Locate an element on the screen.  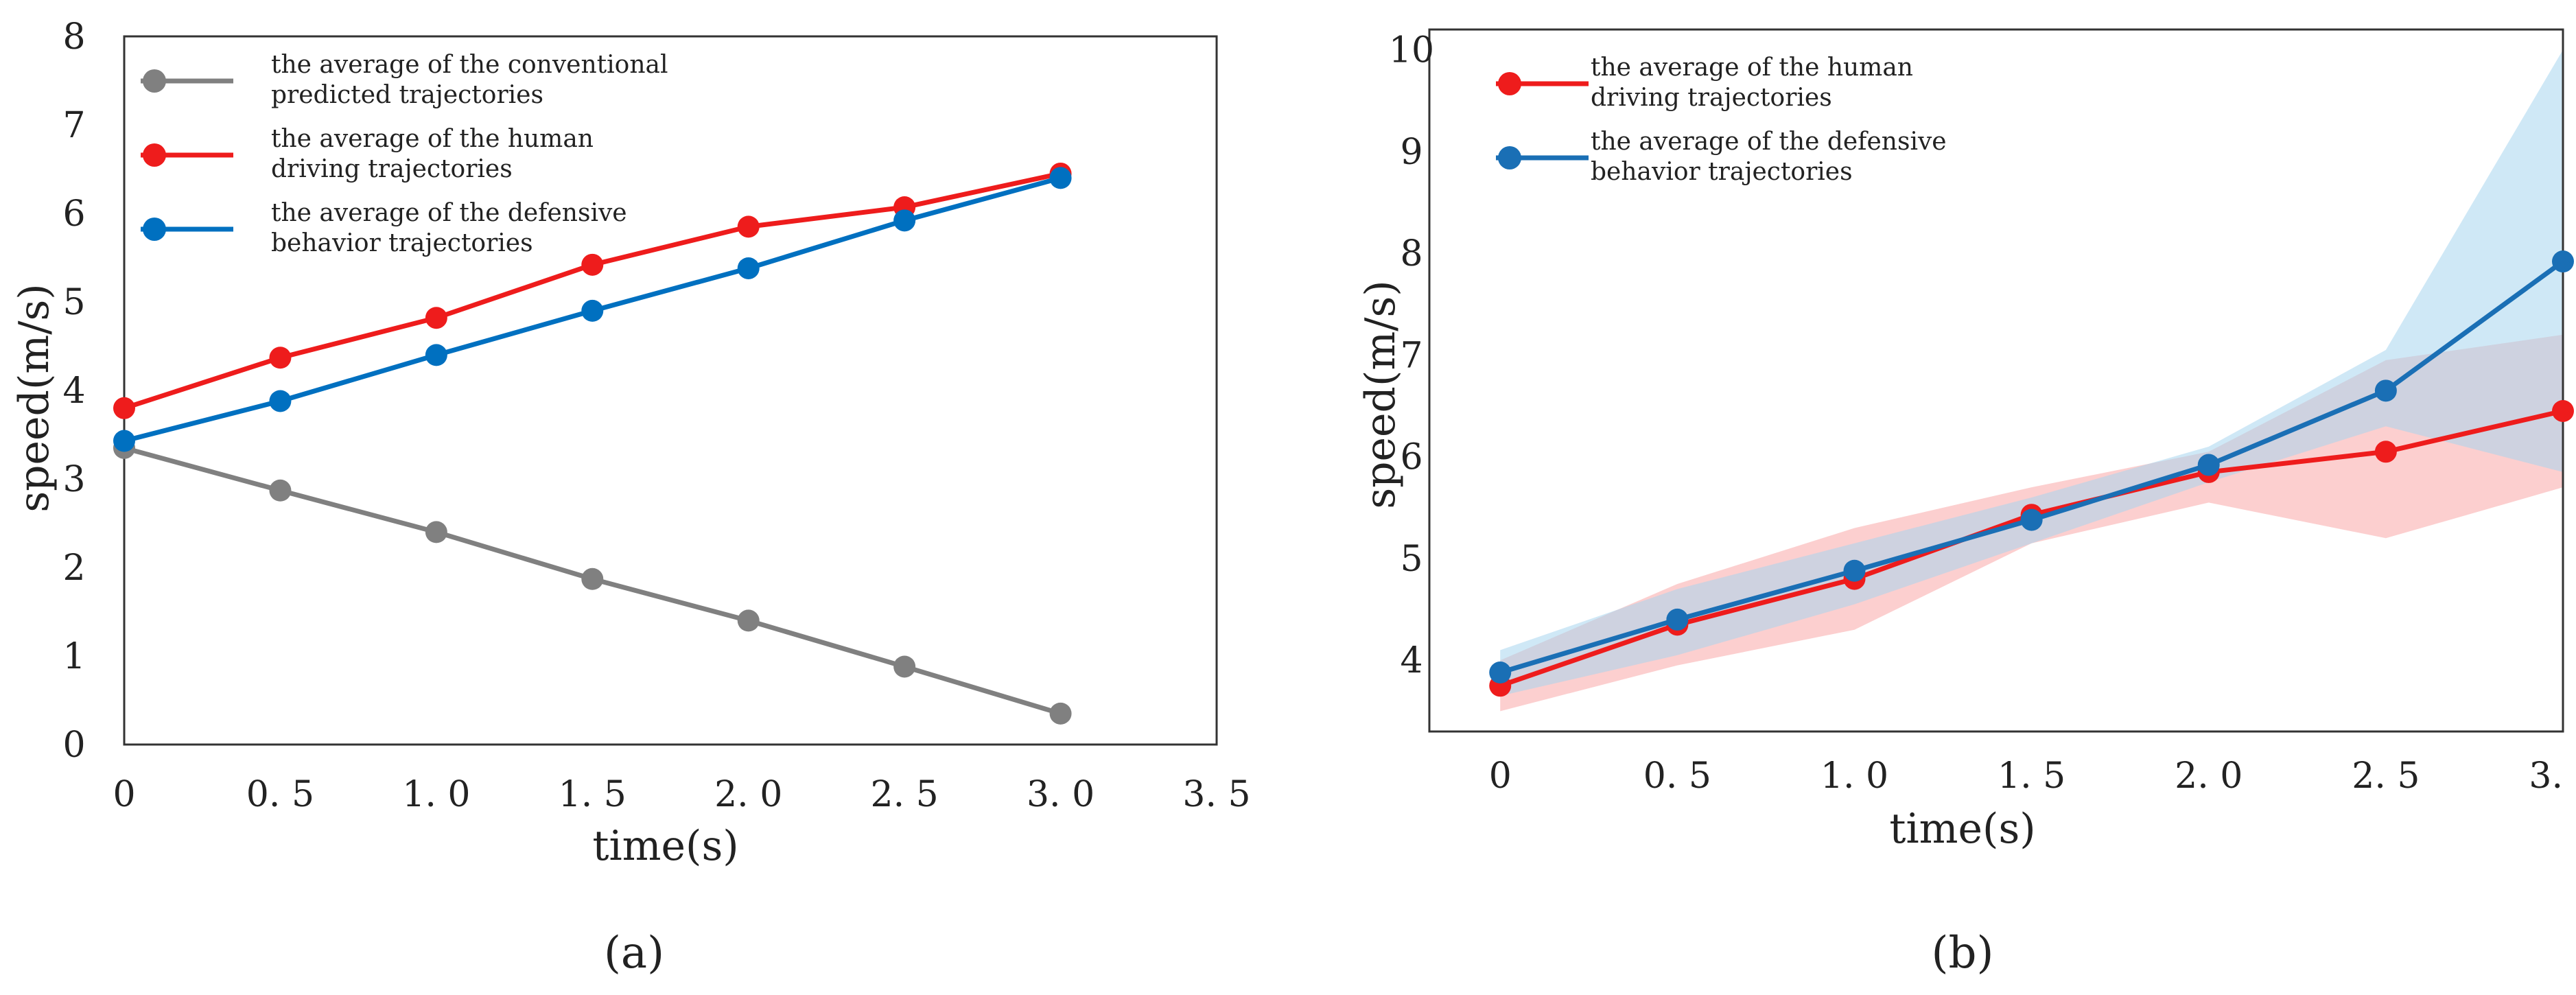
panel-a-ytick-label: 6 is located at coordinates (73, 215).